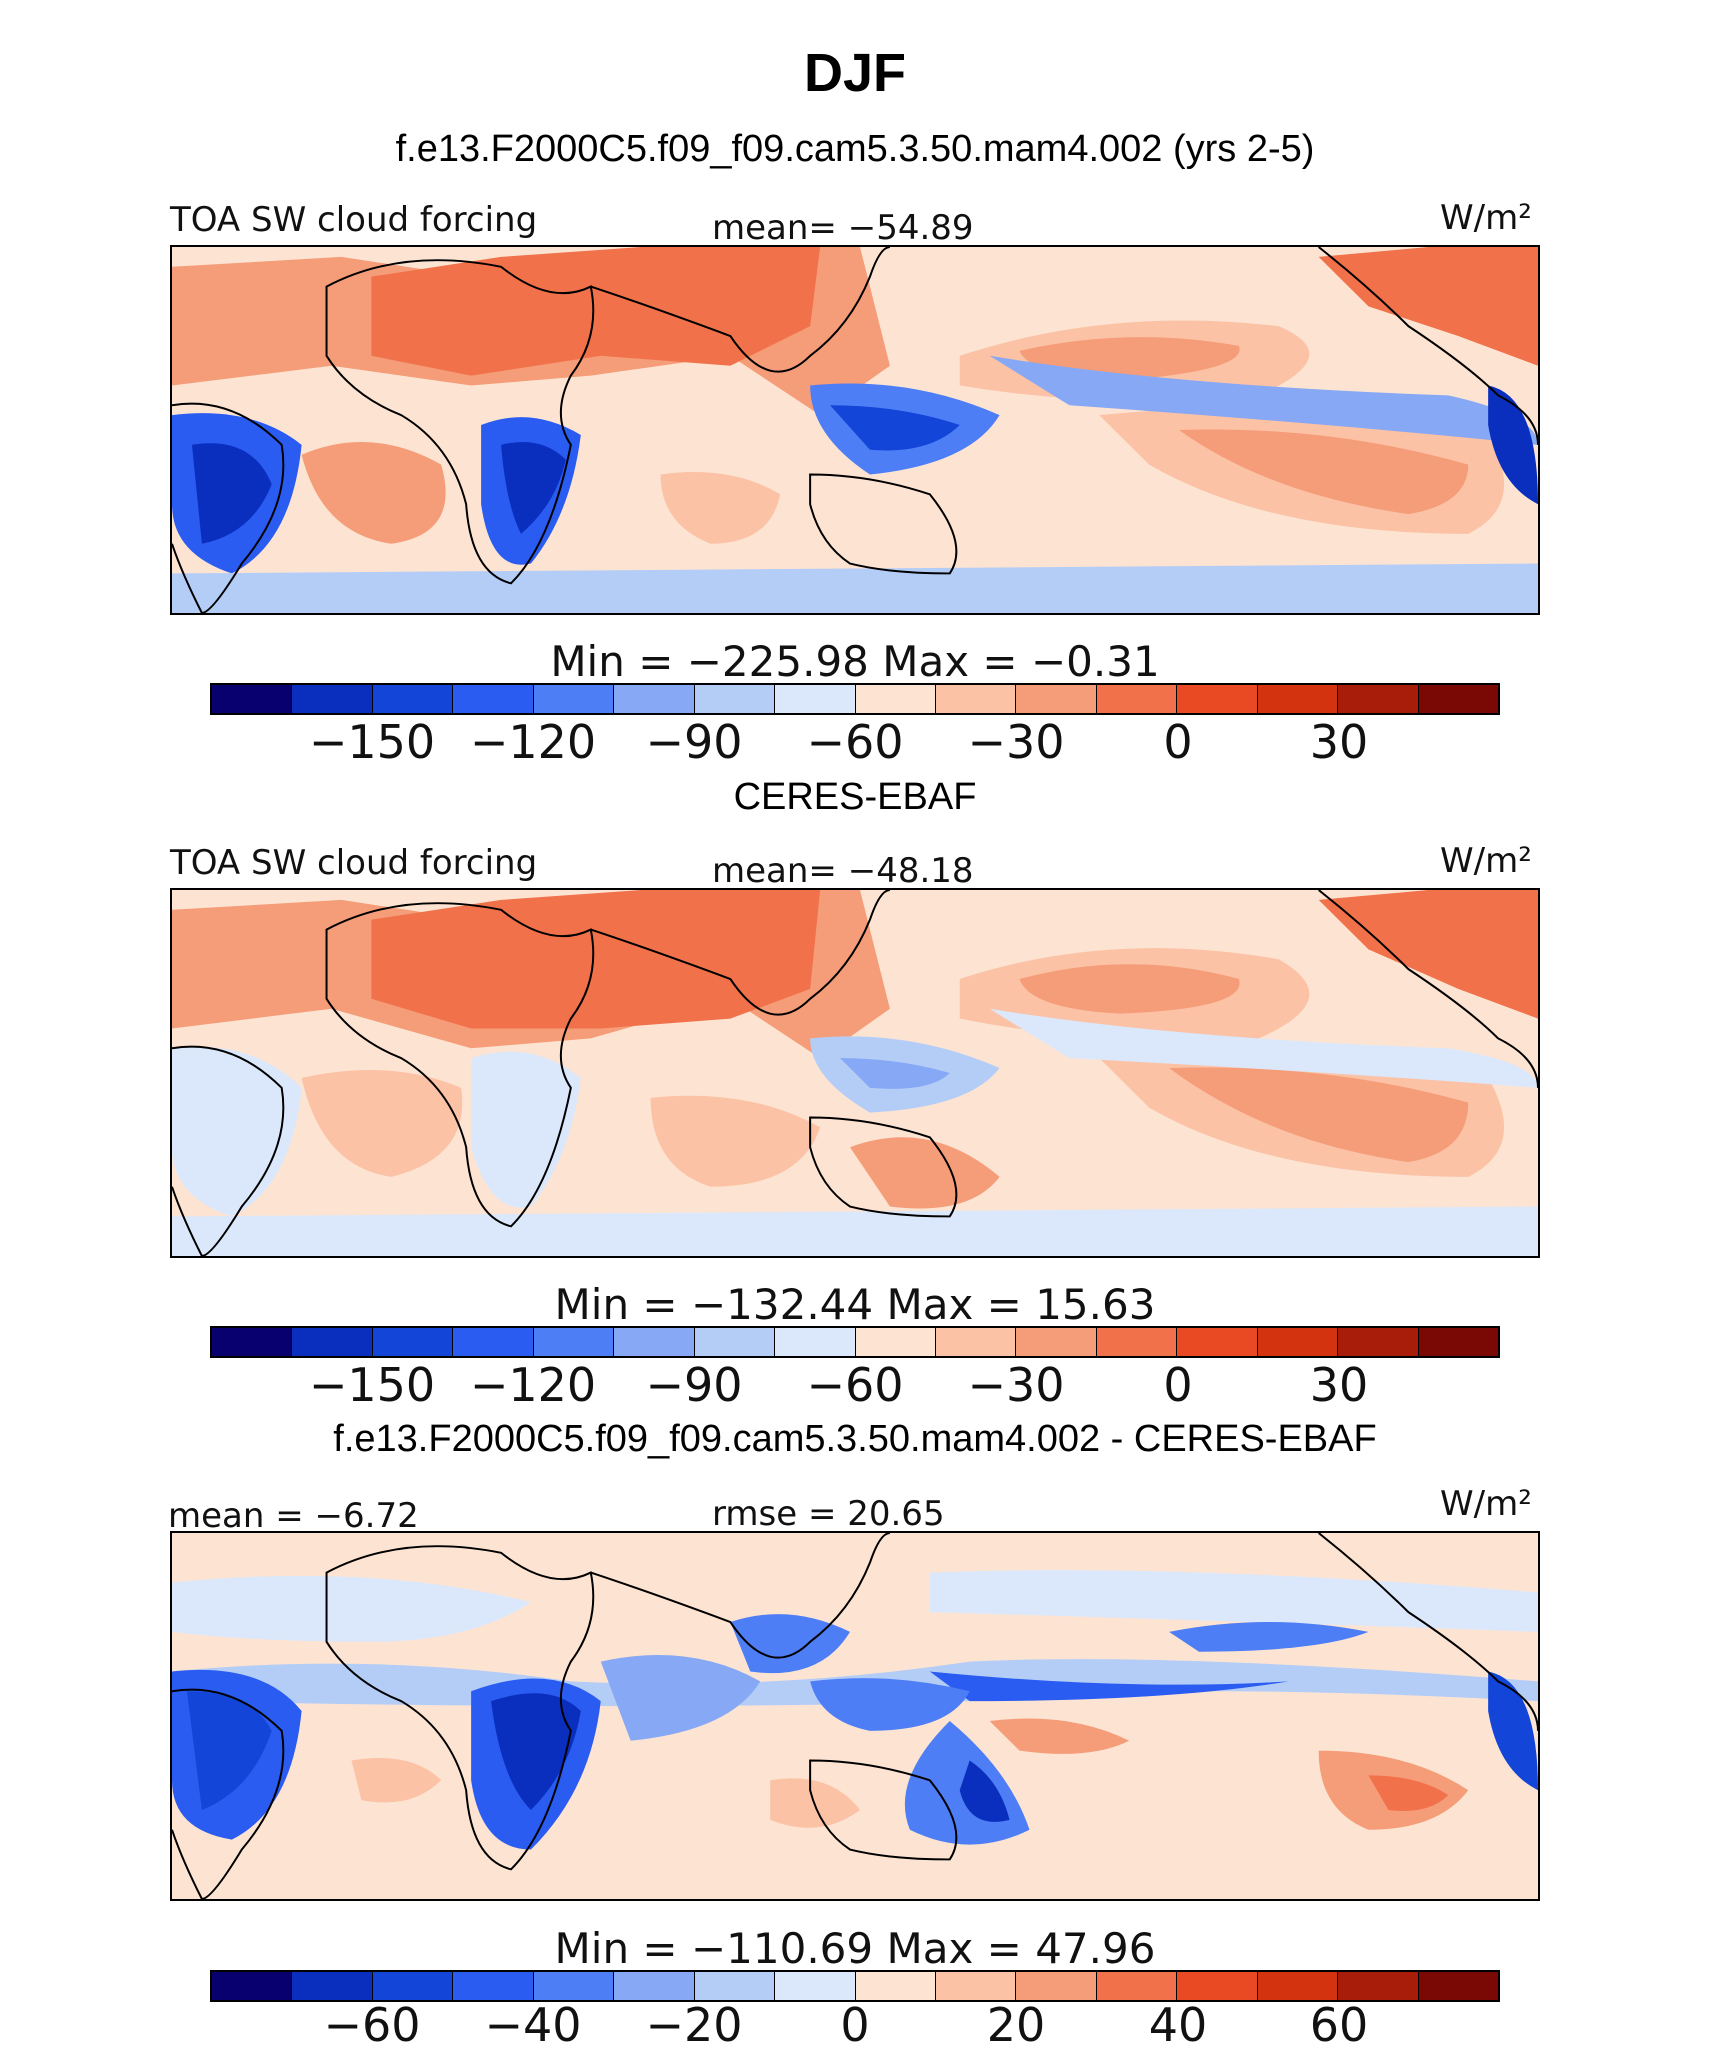 This screenshot has height=2052, width=1710. I want to click on colorbar-tick-label: 20, so click(1016, 2025).